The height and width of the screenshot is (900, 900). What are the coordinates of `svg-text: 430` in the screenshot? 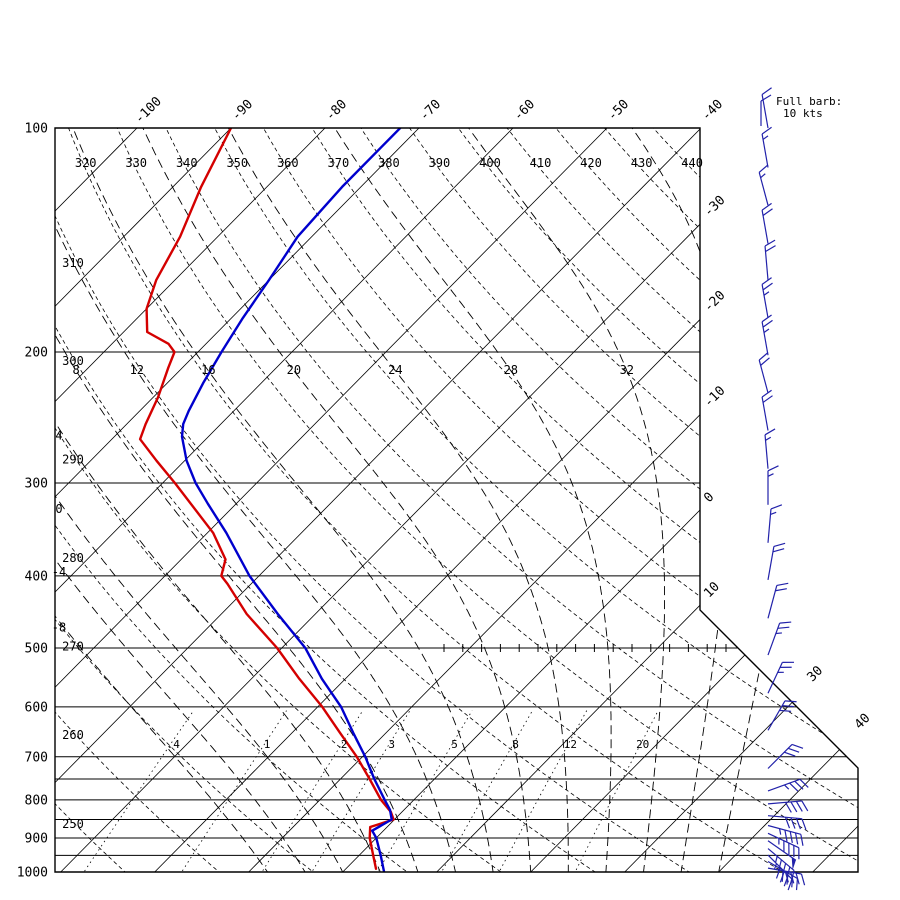 It's located at (642, 163).